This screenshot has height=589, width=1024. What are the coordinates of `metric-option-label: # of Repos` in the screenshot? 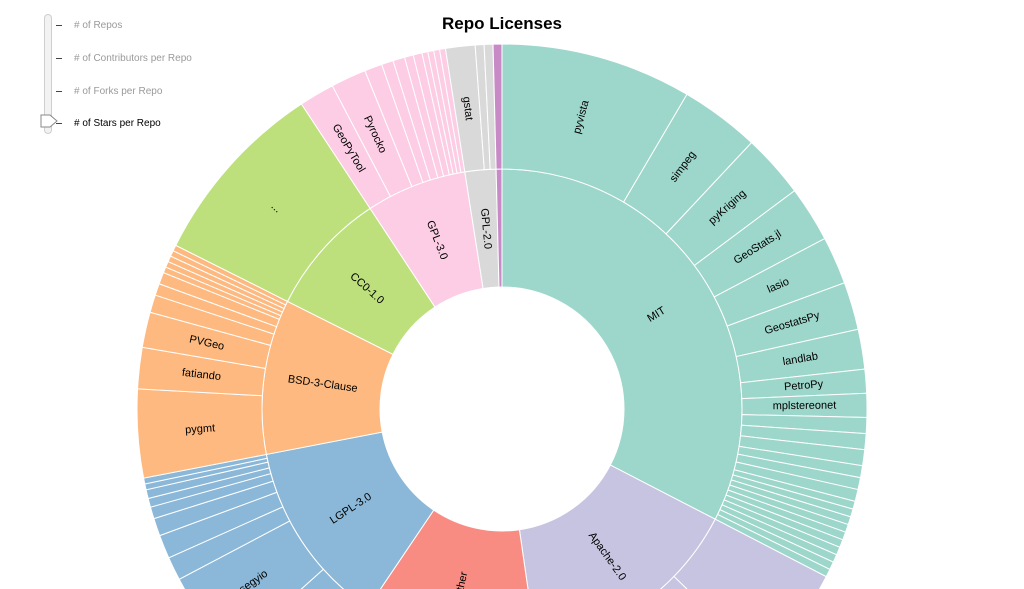 It's located at (98, 25).